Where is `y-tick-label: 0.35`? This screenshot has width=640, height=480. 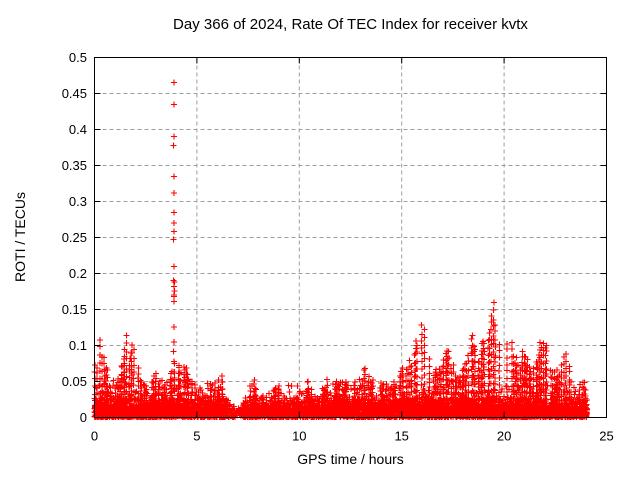 y-tick-label: 0.35 is located at coordinates (74, 165).